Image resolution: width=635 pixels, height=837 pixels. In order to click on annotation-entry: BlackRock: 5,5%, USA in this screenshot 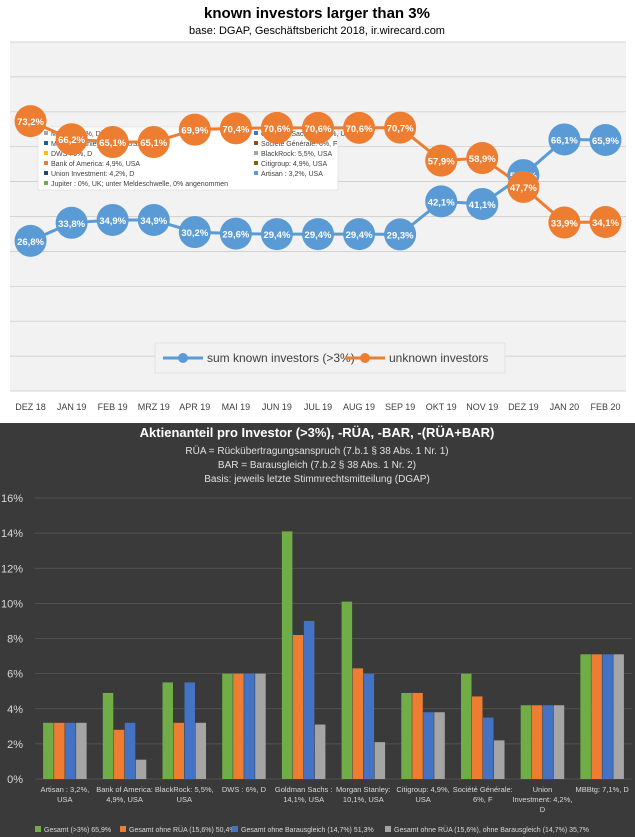, I will do `click(297, 154)`.